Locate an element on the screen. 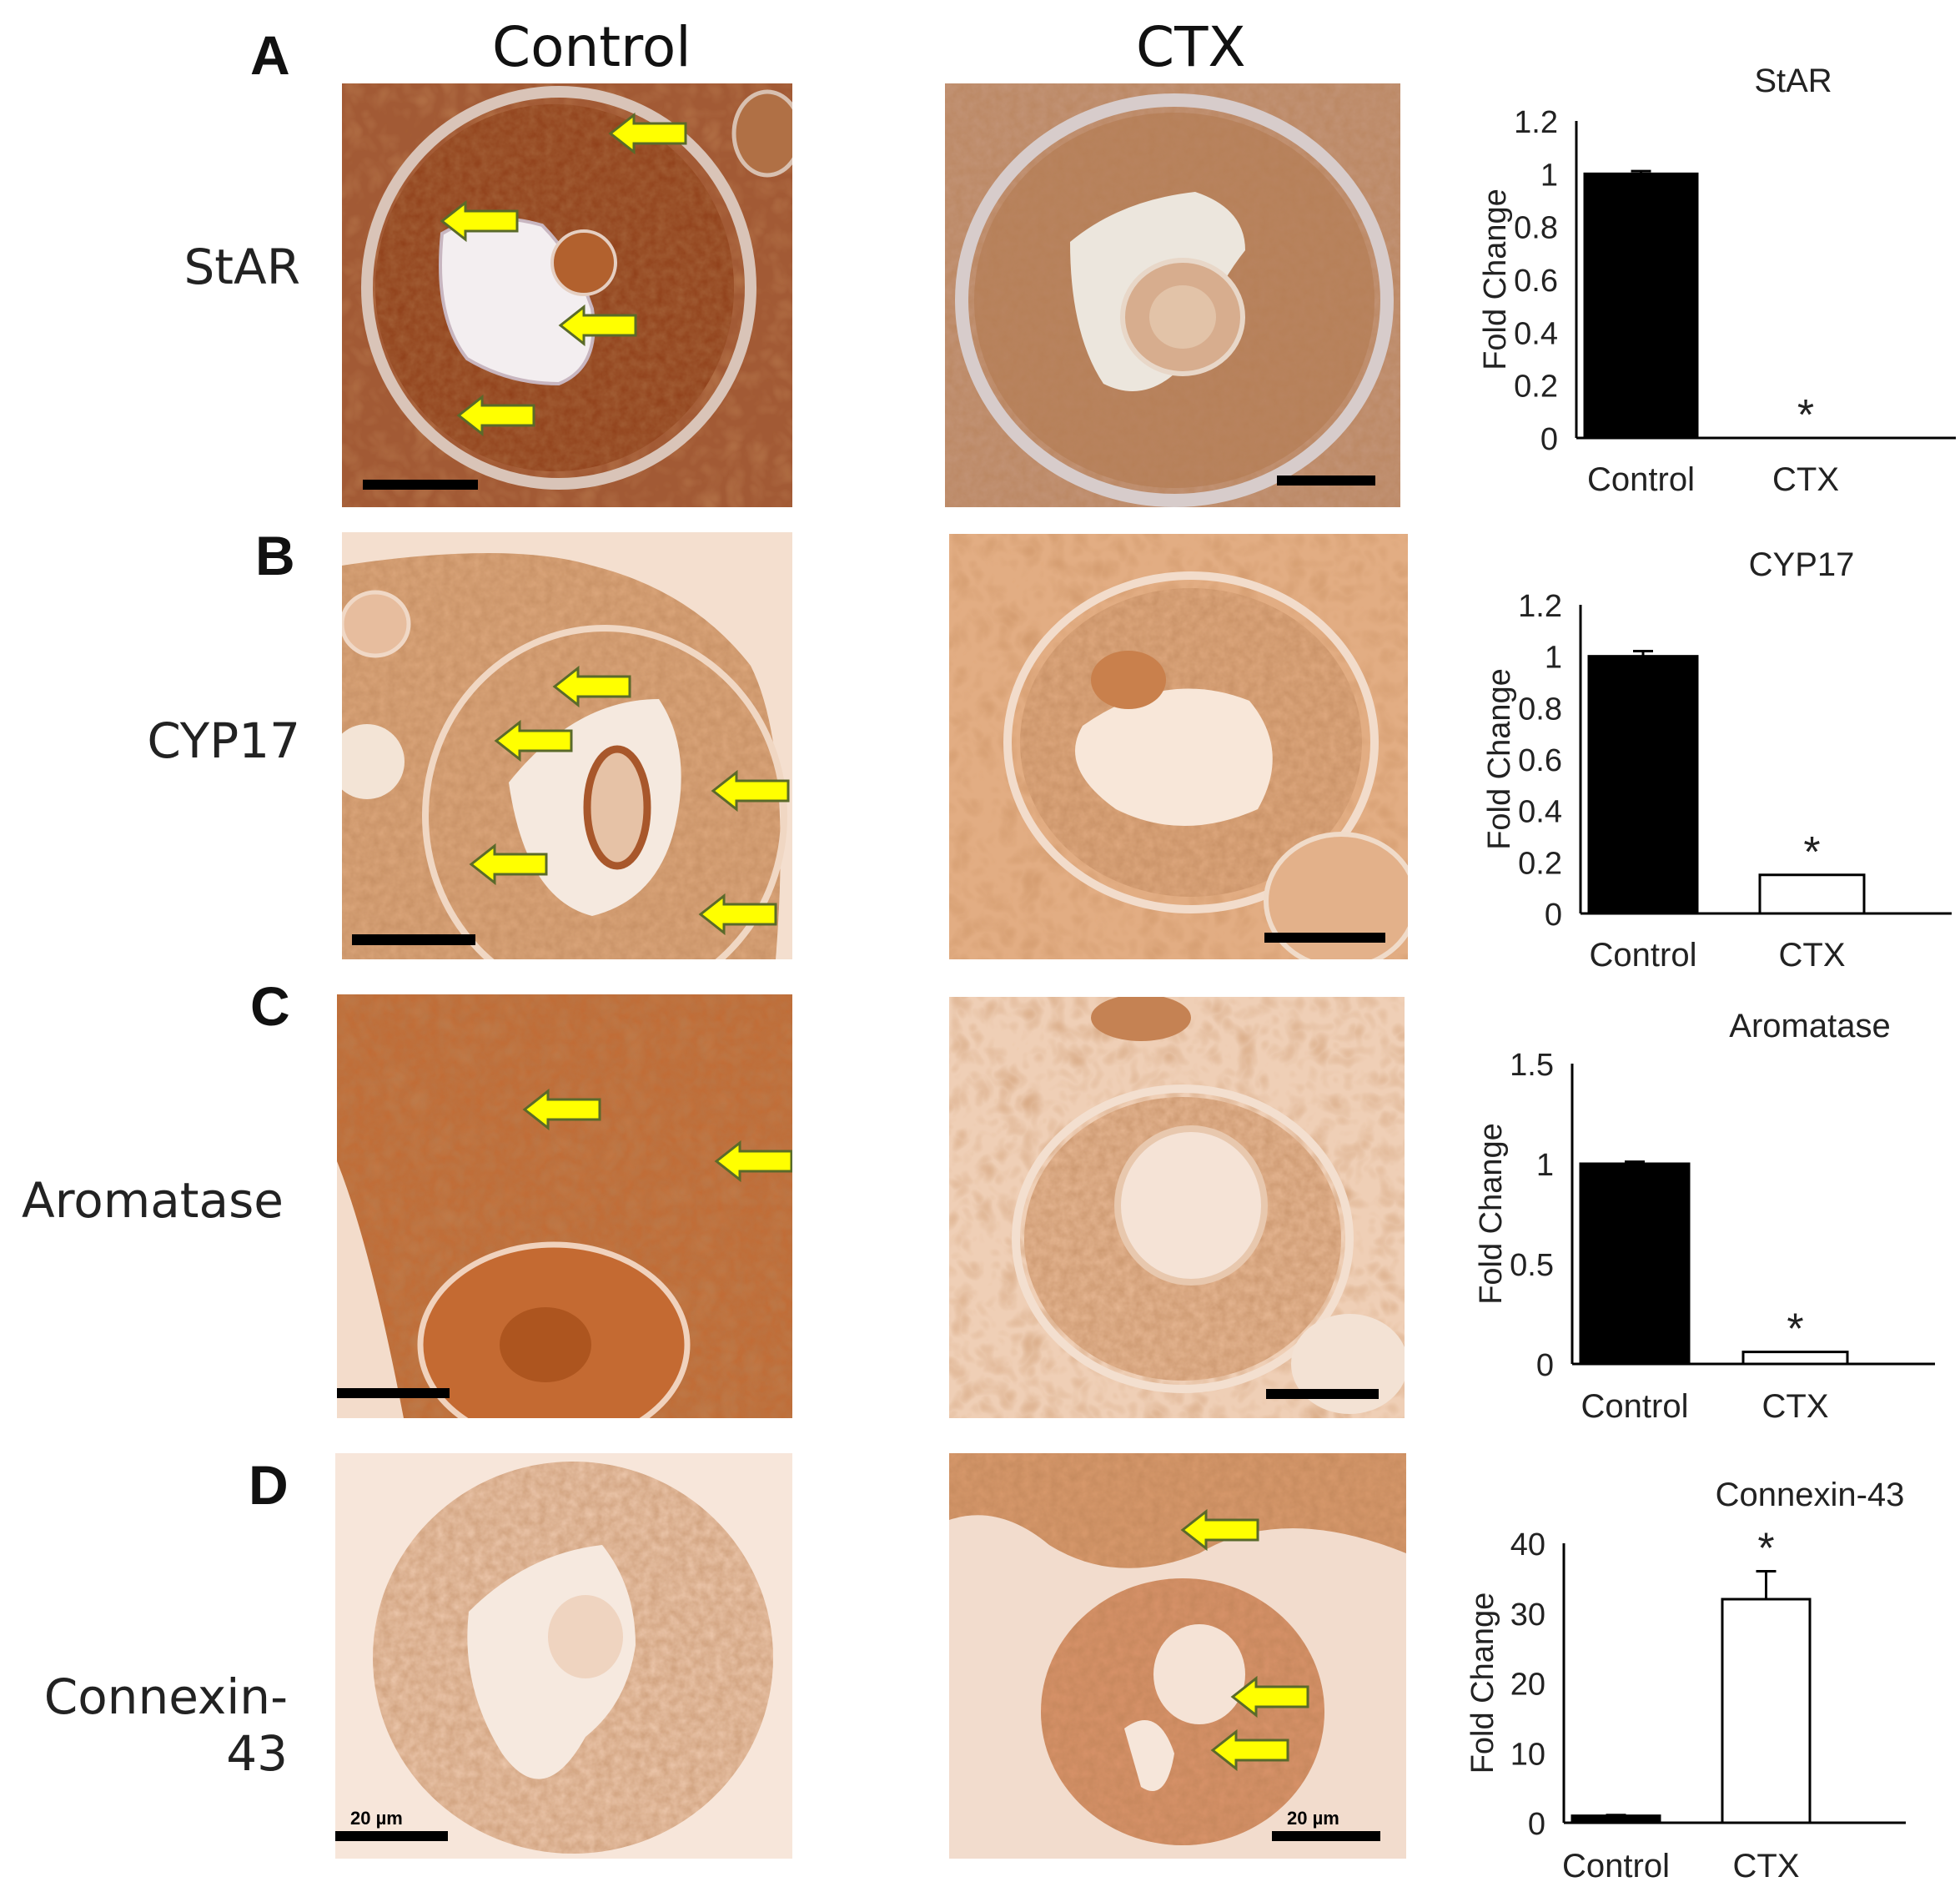 The image size is (1960, 1897). micrograph-cyp17-control is located at coordinates (567, 745).